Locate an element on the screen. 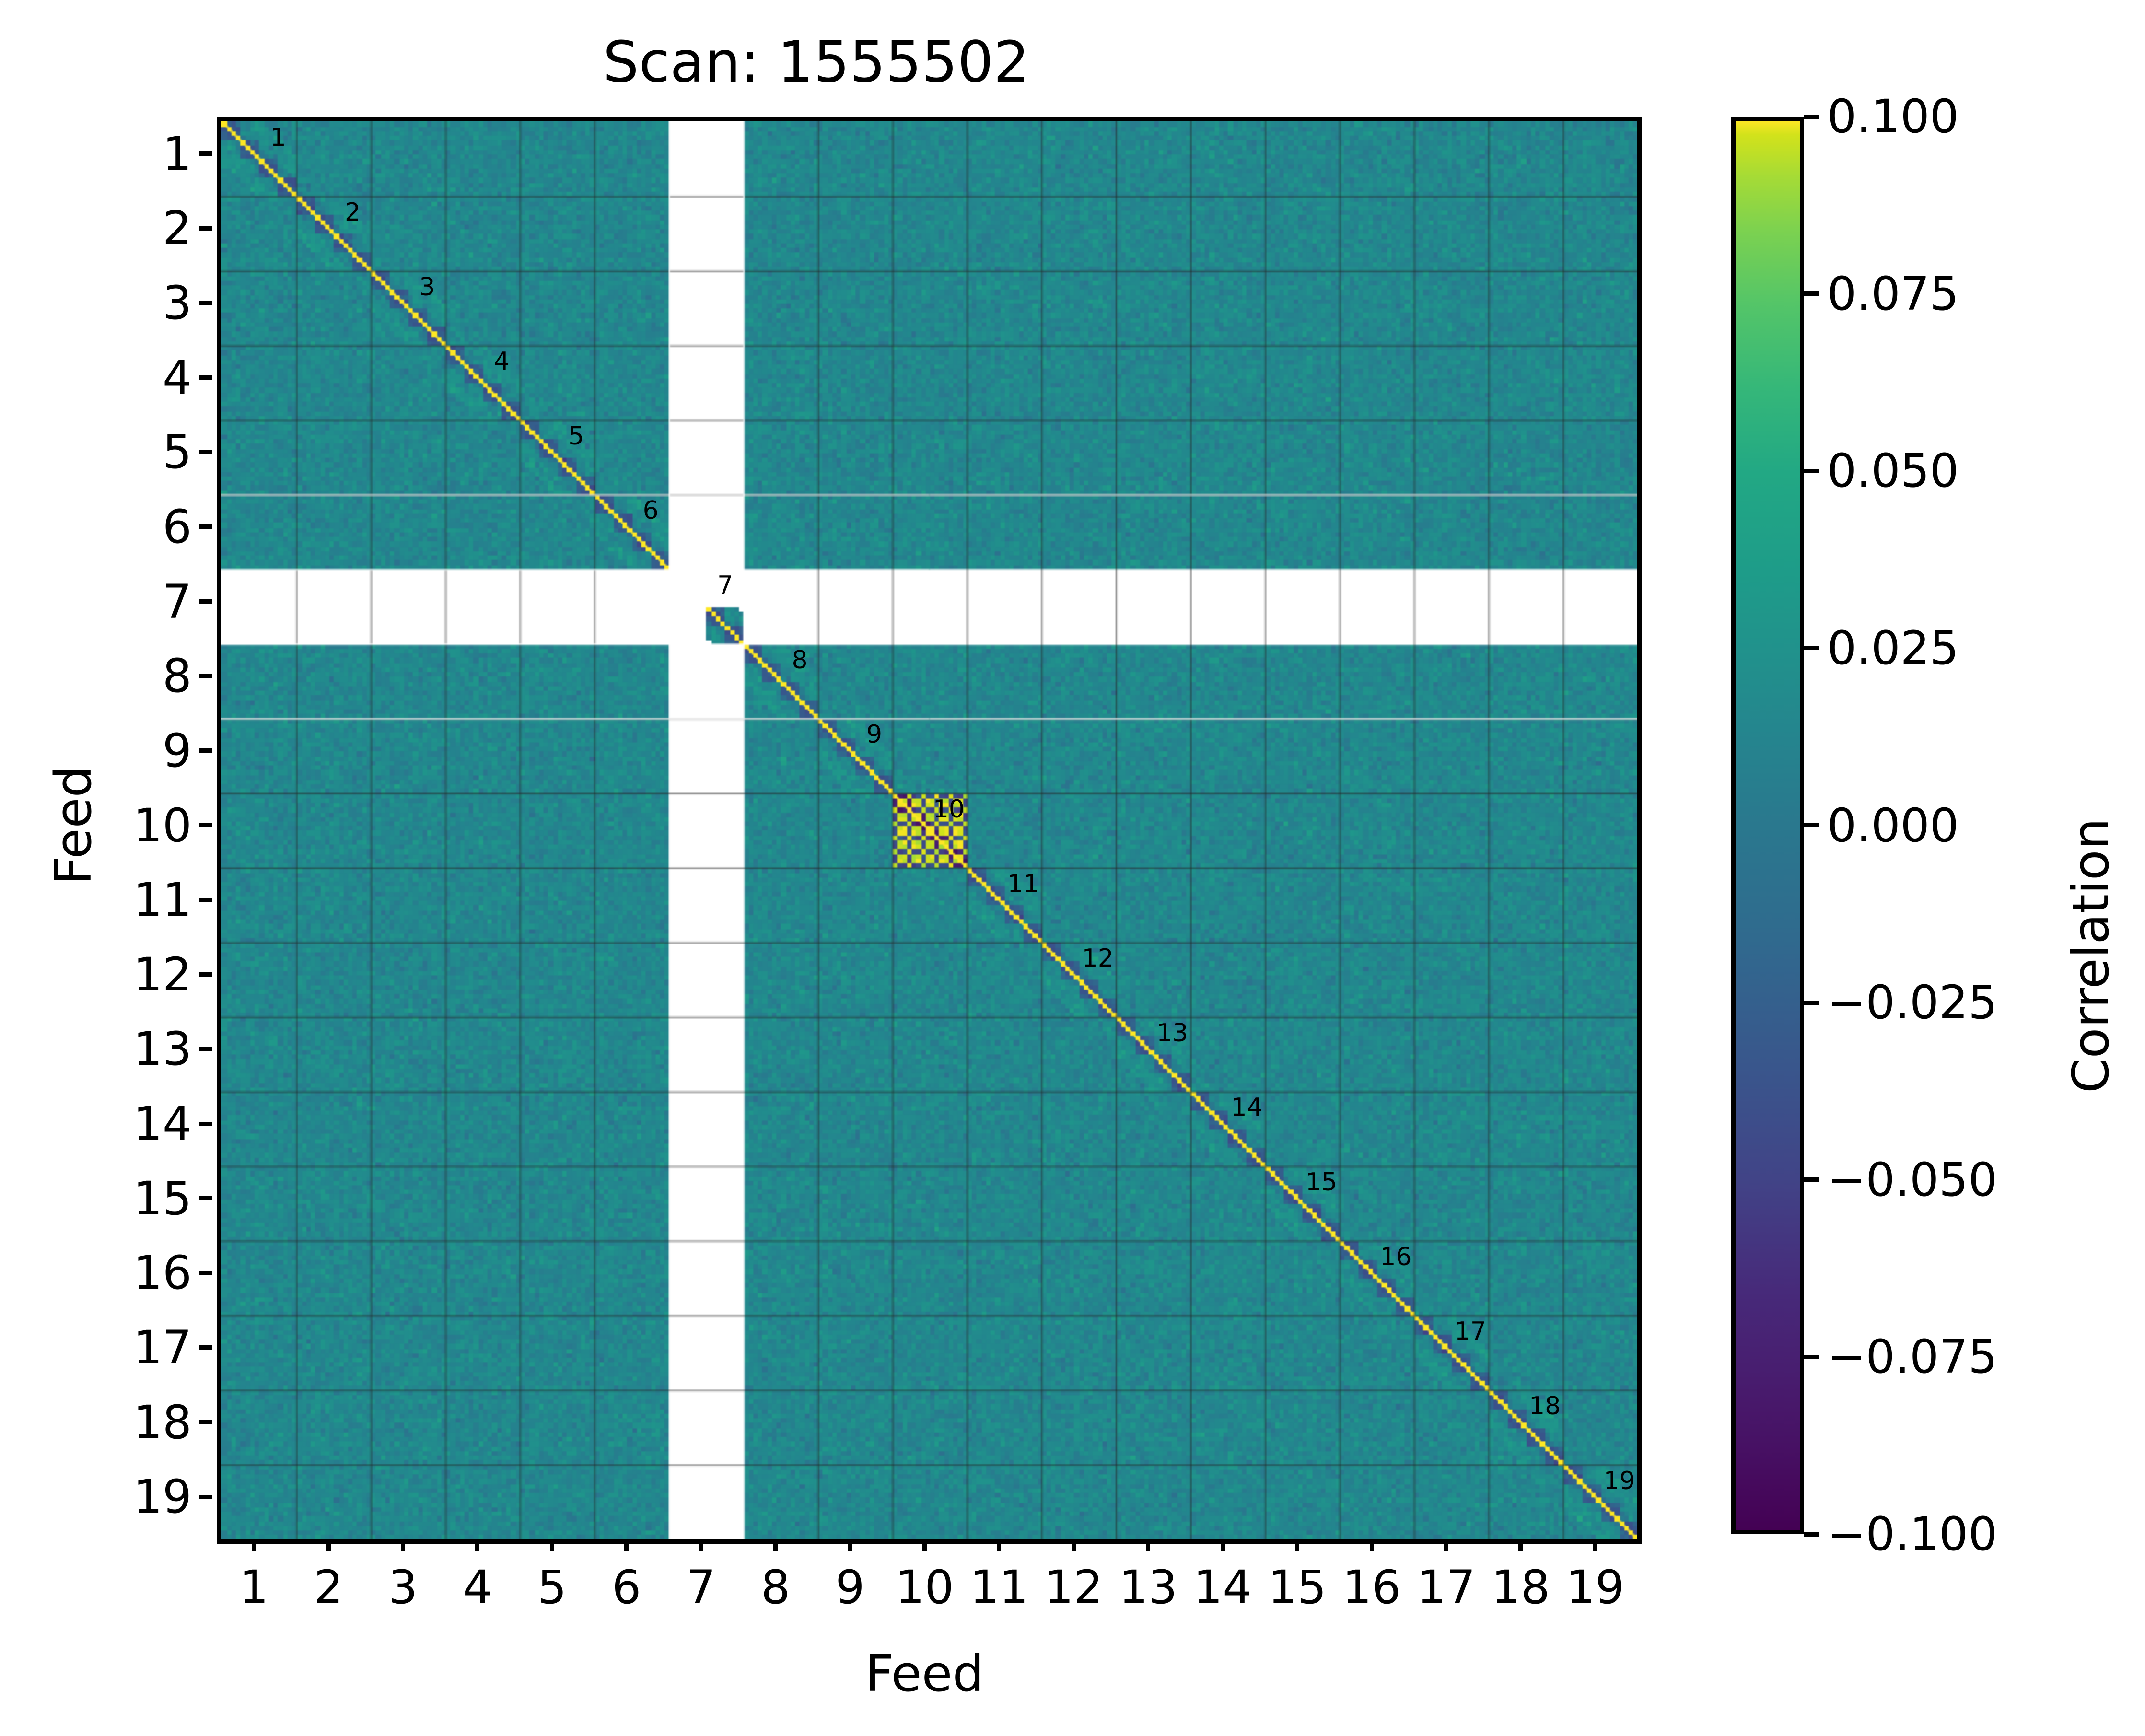 The height and width of the screenshot is (1736, 2145). x-tick-label-9: 9 is located at coordinates (850, 1587).